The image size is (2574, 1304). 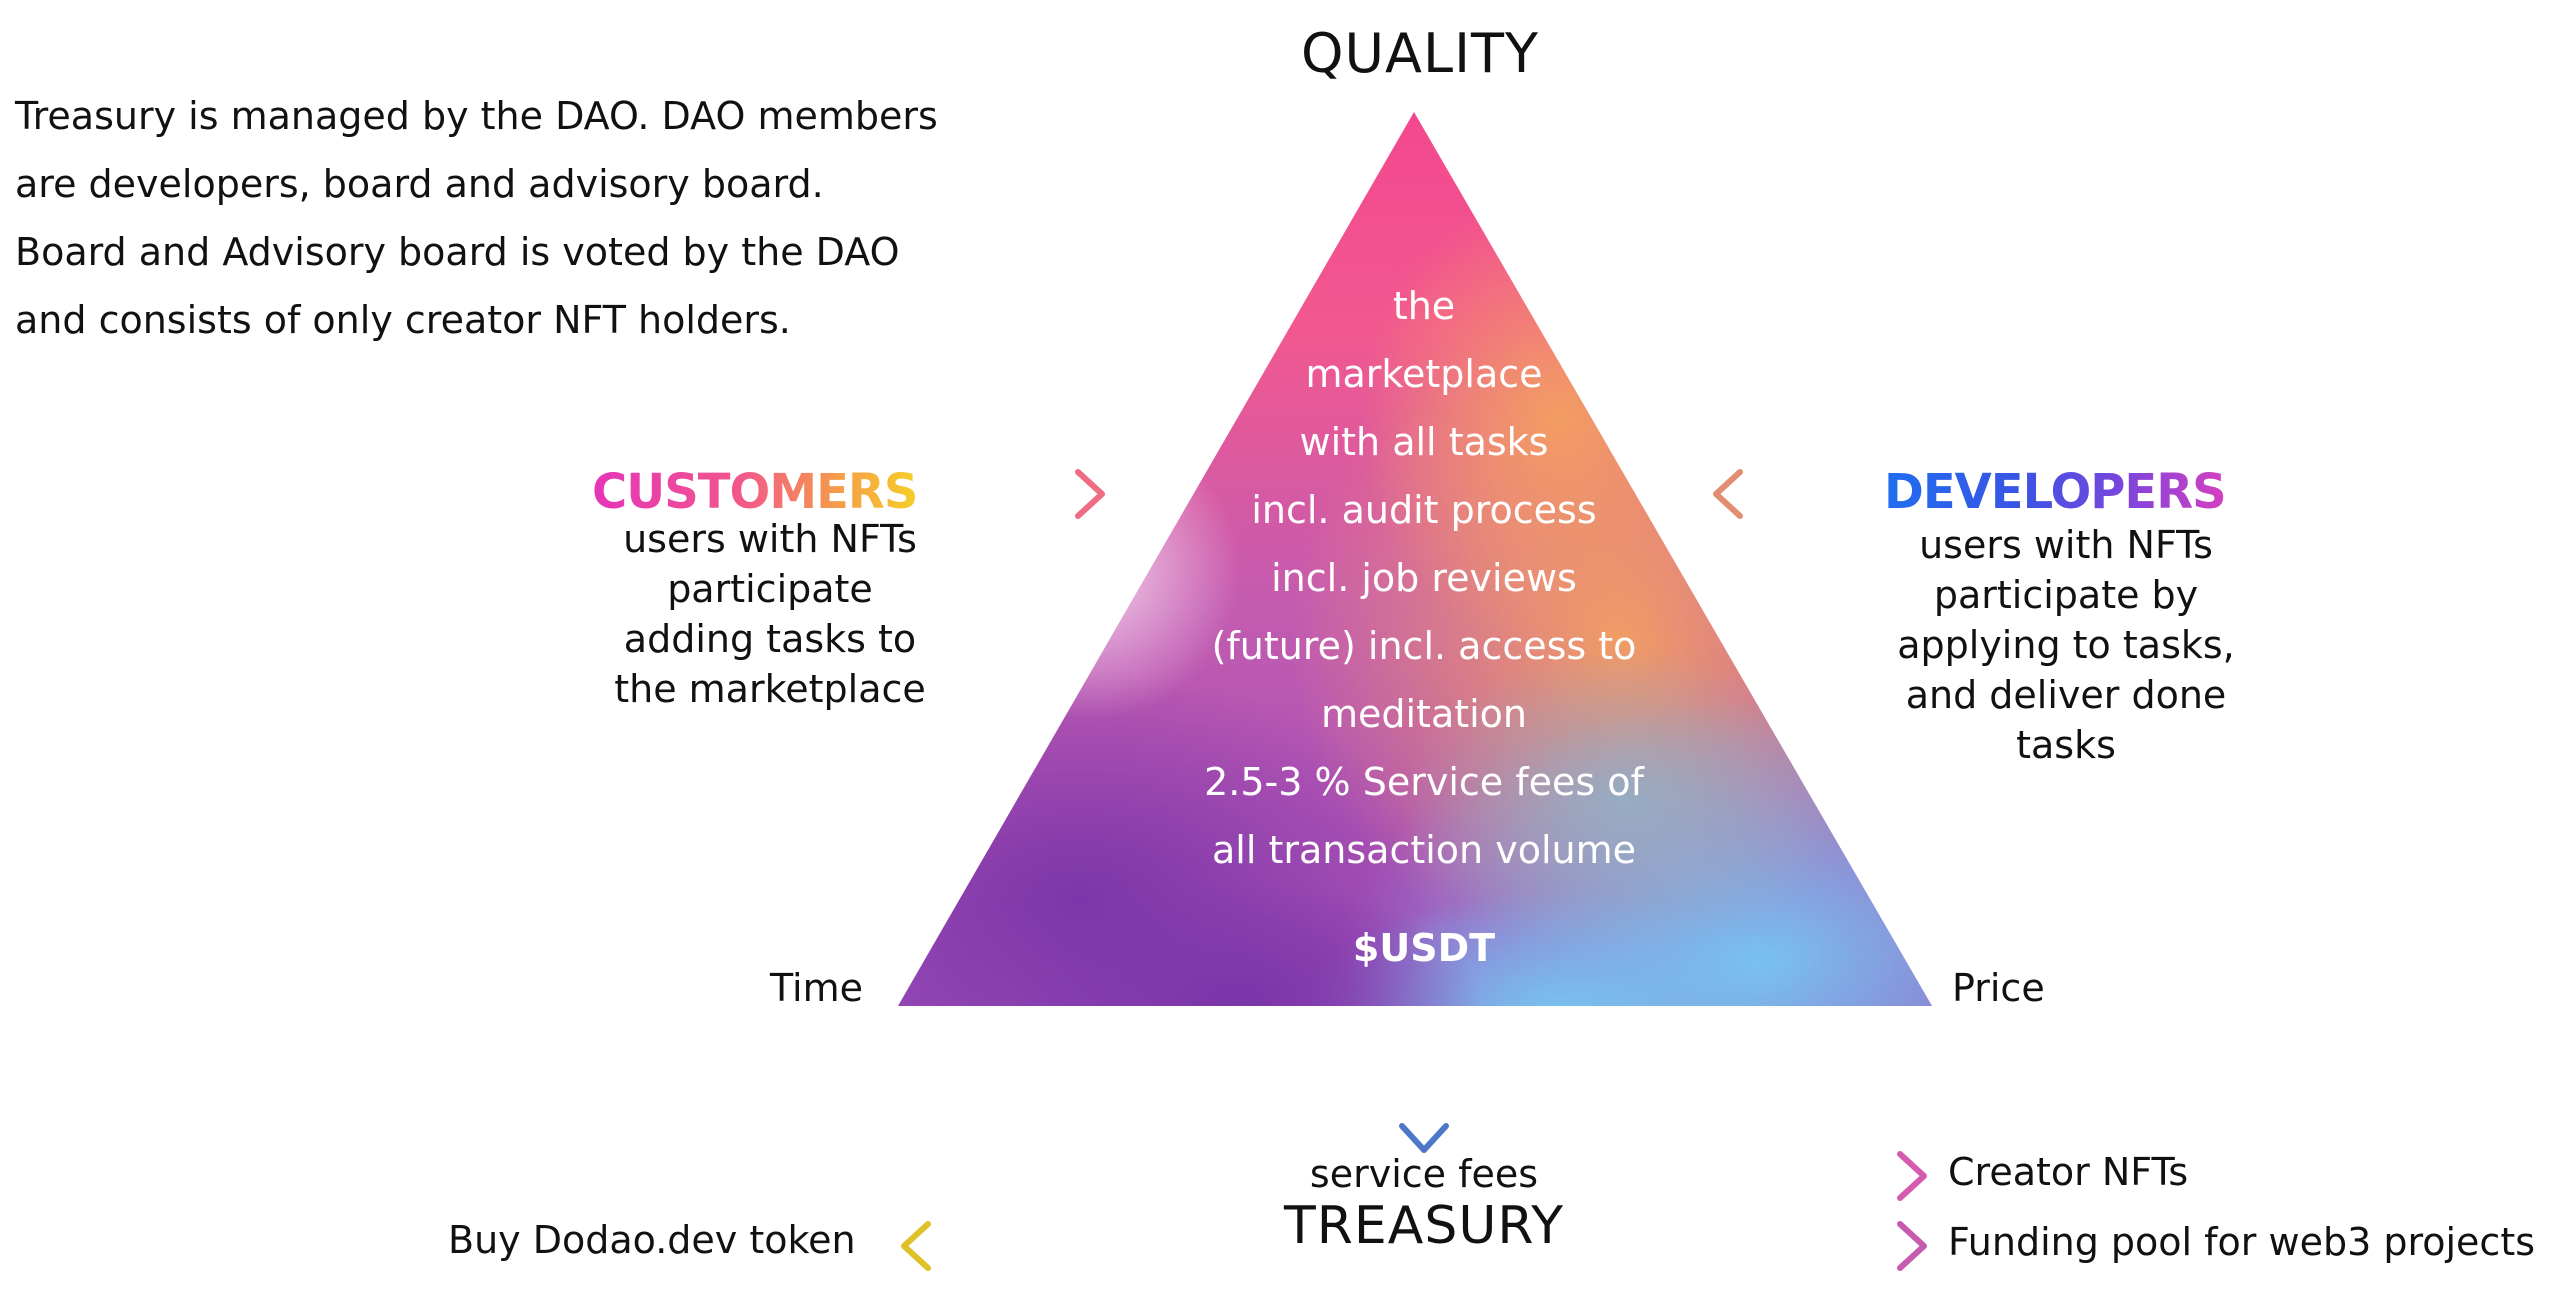 What do you see at coordinates (770, 689) in the screenshot?
I see `customers-line: the marketplace` at bounding box center [770, 689].